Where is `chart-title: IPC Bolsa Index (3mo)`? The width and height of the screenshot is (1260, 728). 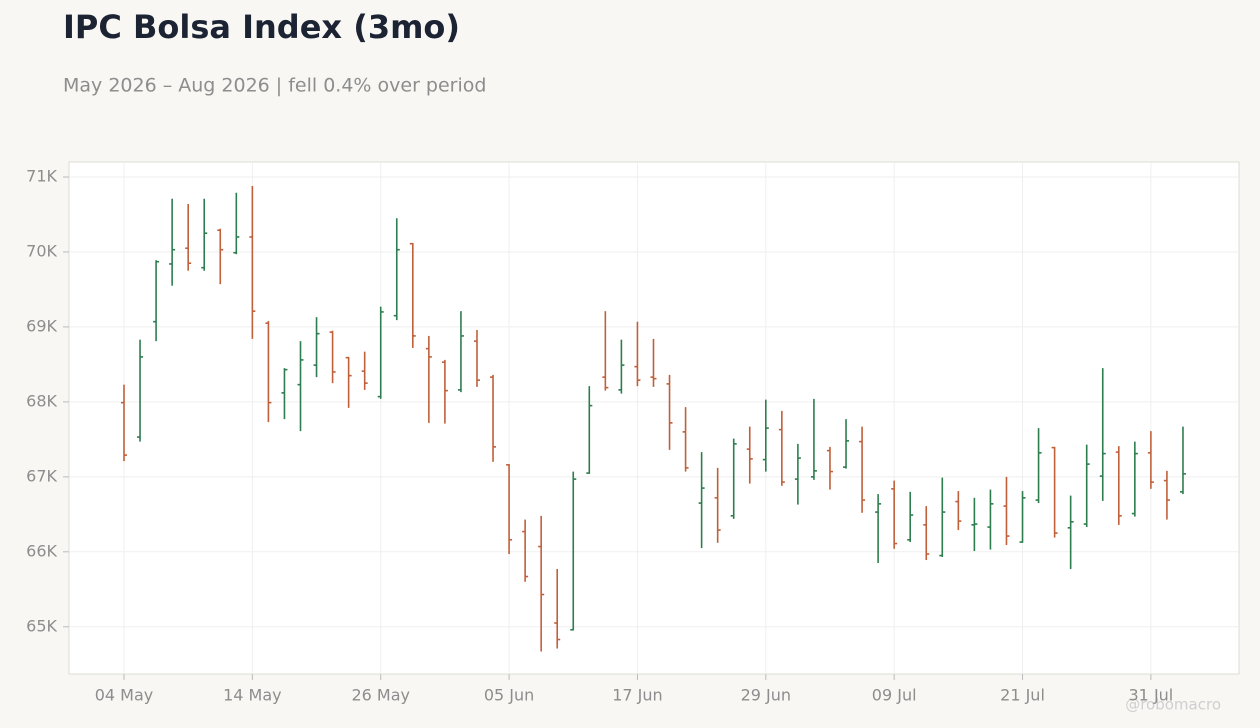 chart-title: IPC Bolsa Index (3mo) is located at coordinates (261, 27).